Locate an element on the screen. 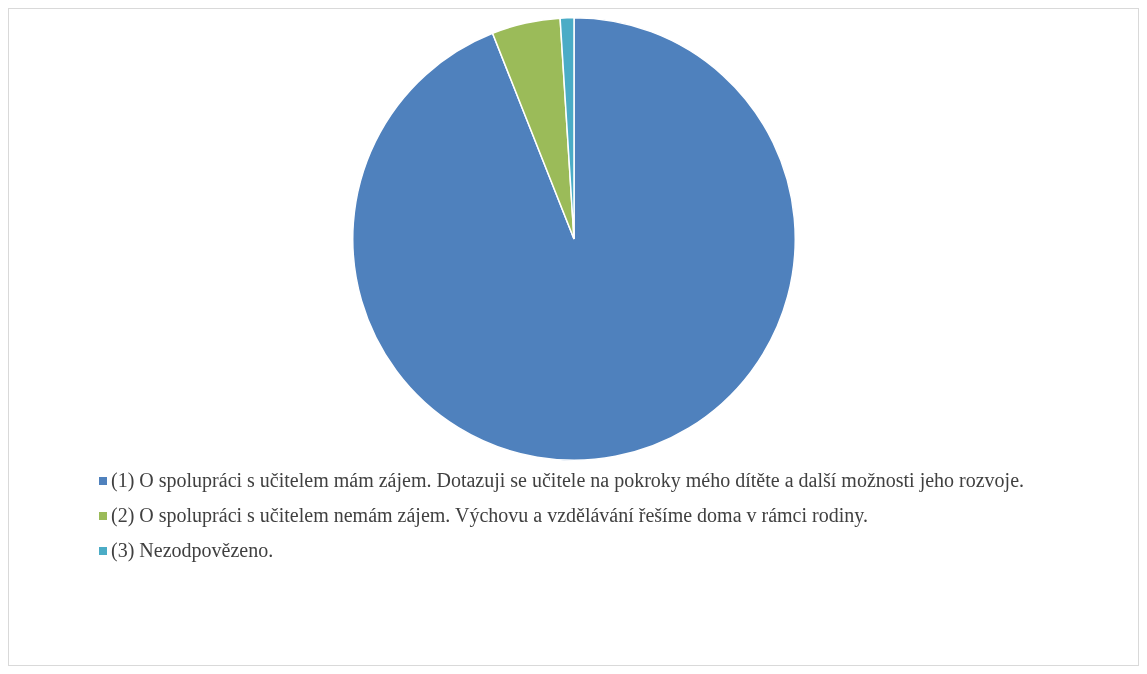  legend-label: (3) Nezodpovězeno. is located at coordinates (192, 550).